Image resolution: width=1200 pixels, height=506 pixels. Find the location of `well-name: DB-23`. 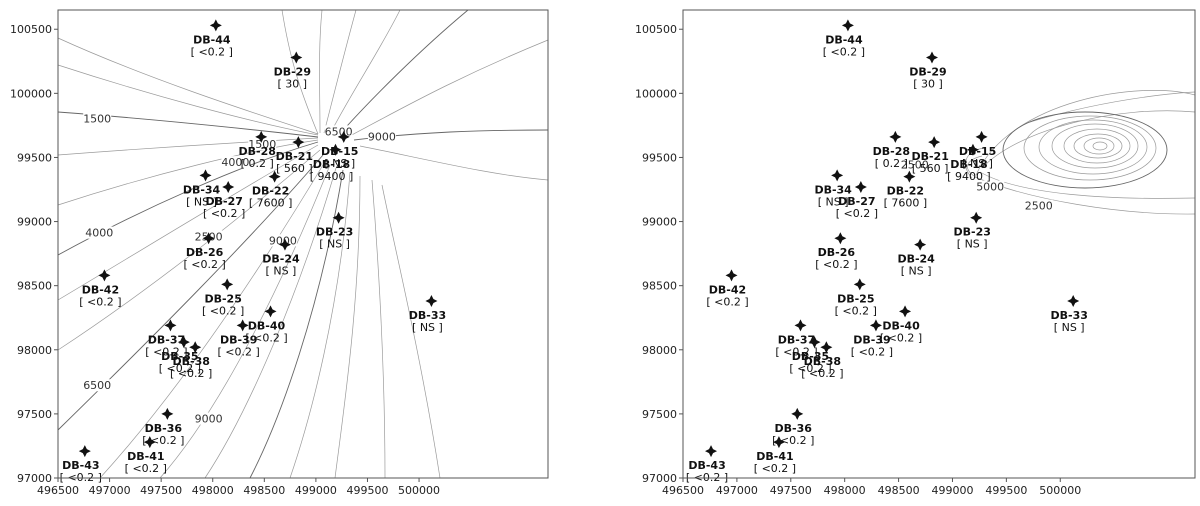

well-name: DB-23 is located at coordinates (971, 232).